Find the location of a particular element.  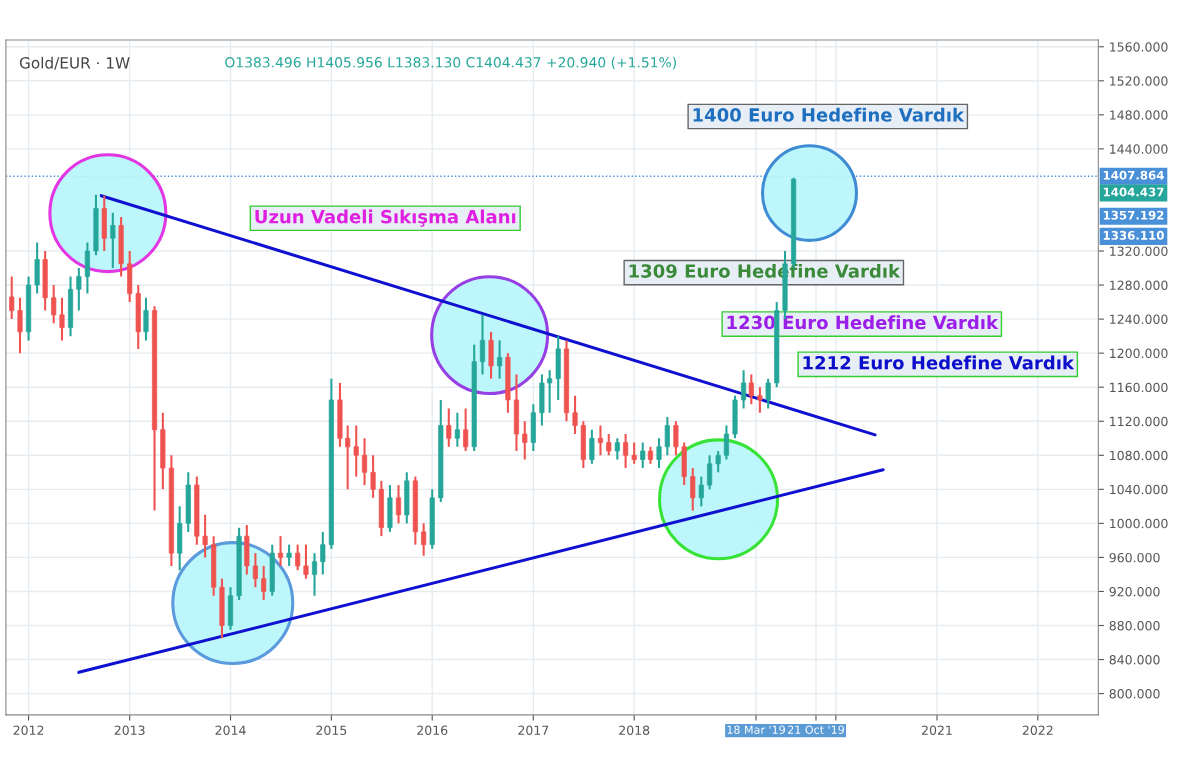

annotation: Uzun Vadeli Sıkışma Alanı is located at coordinates (385, 218).